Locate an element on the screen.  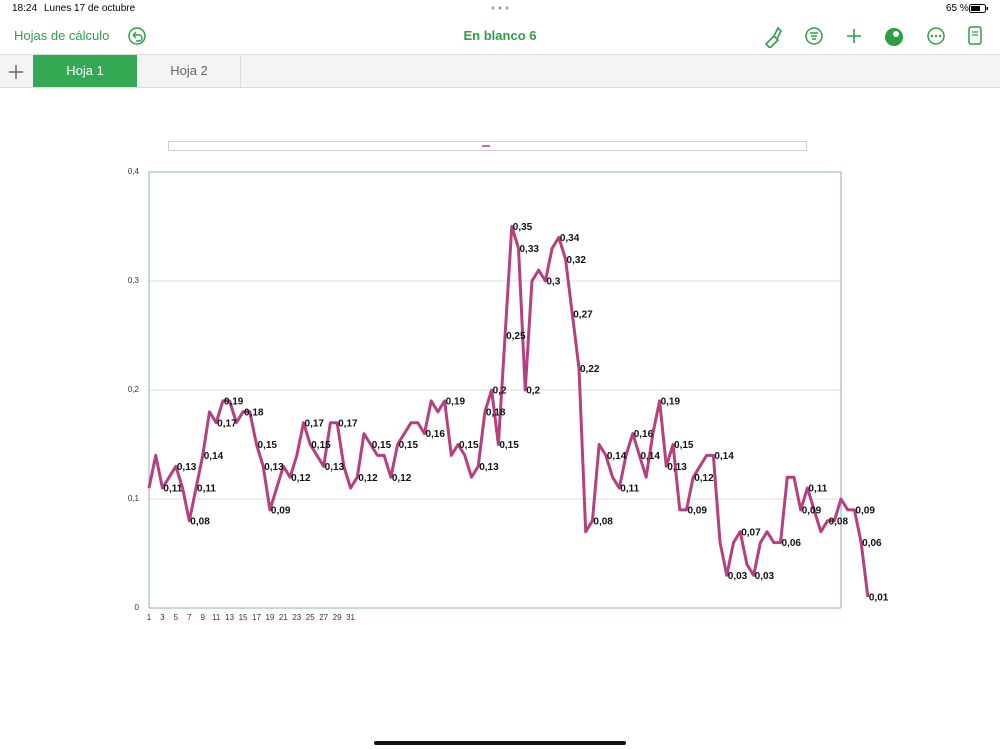
x-tick-label: 21 is located at coordinates (283, 617).